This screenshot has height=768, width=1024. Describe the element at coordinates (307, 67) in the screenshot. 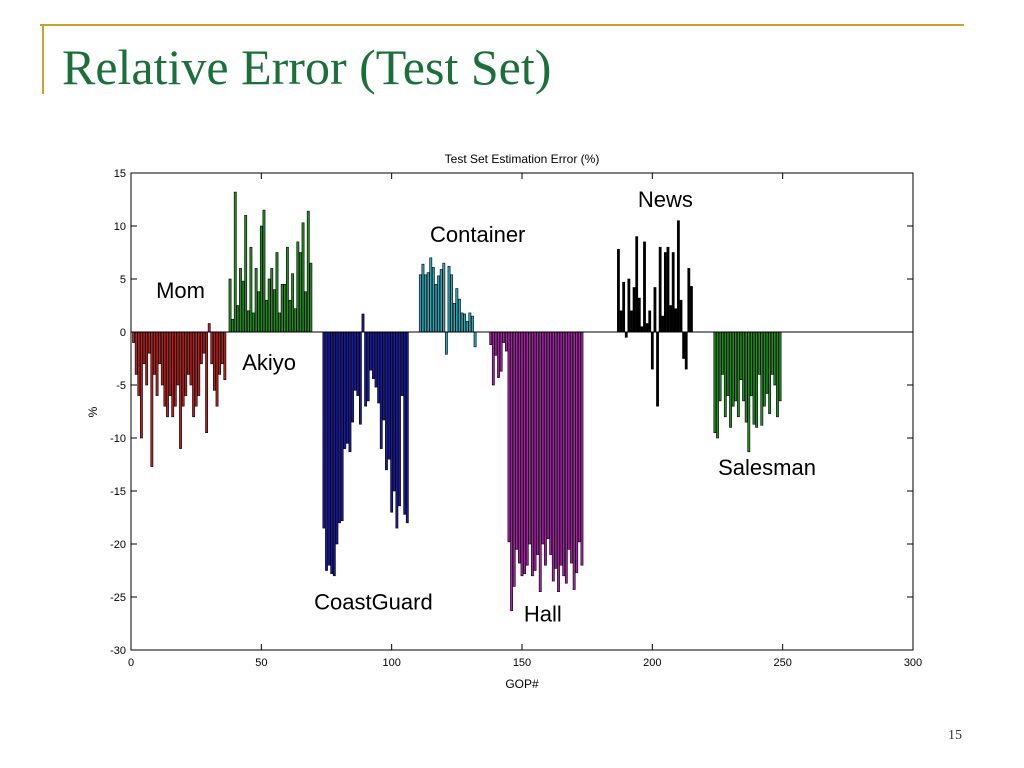

I see `slide-title: Relative Error (Test Set)` at that location.